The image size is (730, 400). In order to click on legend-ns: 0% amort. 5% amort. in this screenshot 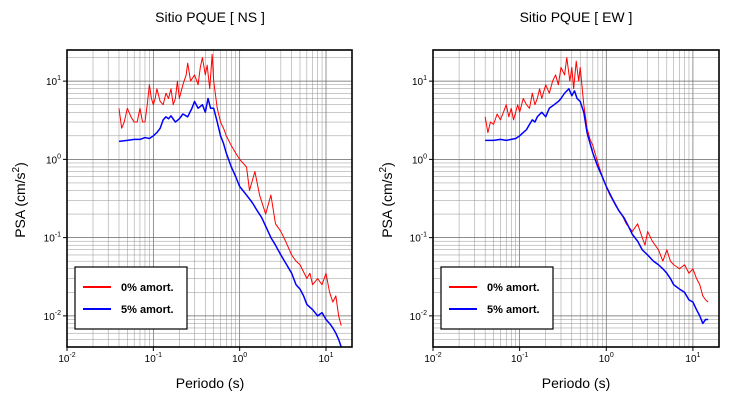, I will do `click(131, 298)`.